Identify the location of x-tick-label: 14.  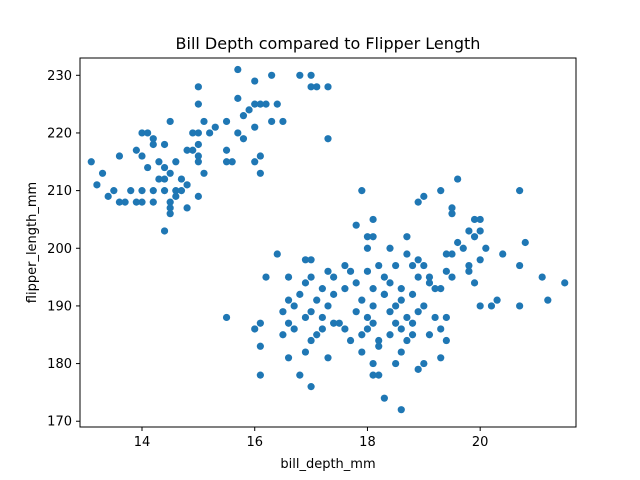
(142, 442).